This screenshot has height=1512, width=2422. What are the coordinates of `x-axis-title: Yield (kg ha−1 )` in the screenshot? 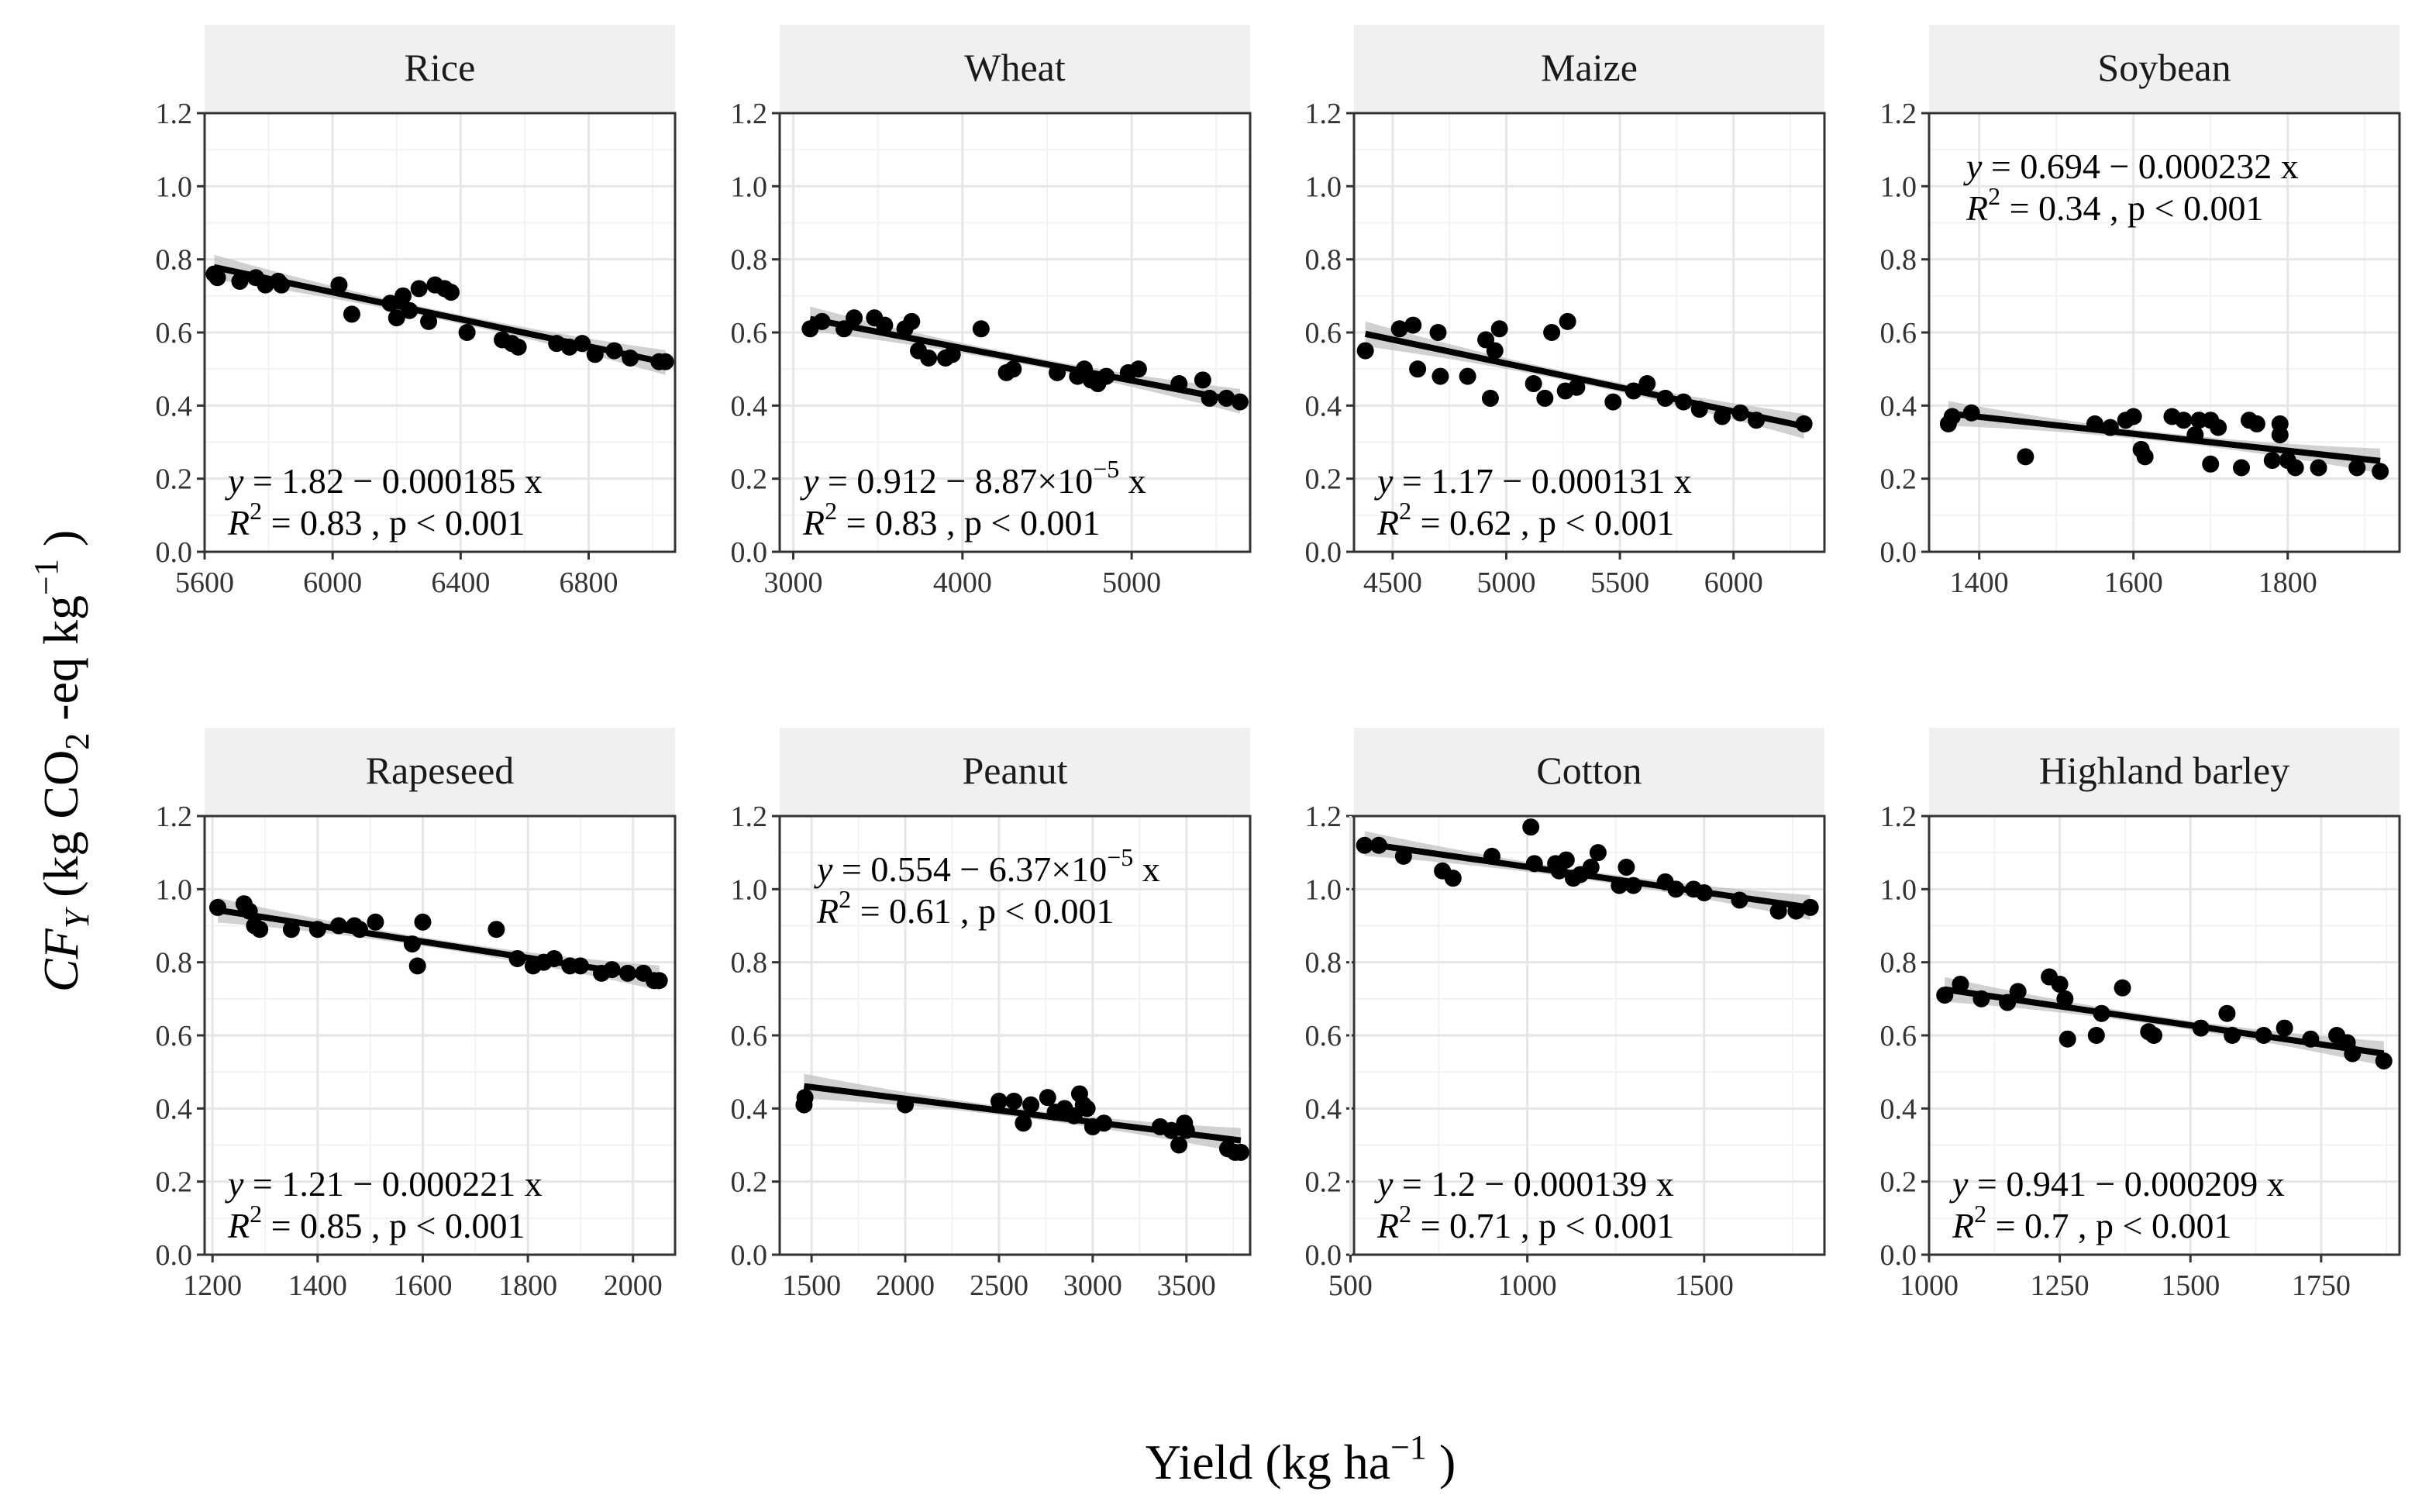 It's located at (1301, 1459).